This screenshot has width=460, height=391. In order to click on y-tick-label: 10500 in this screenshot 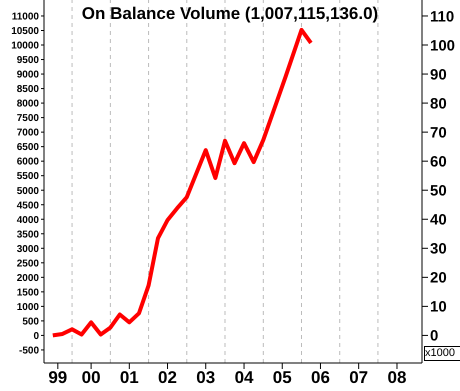, I will do `click(25, 32)`.